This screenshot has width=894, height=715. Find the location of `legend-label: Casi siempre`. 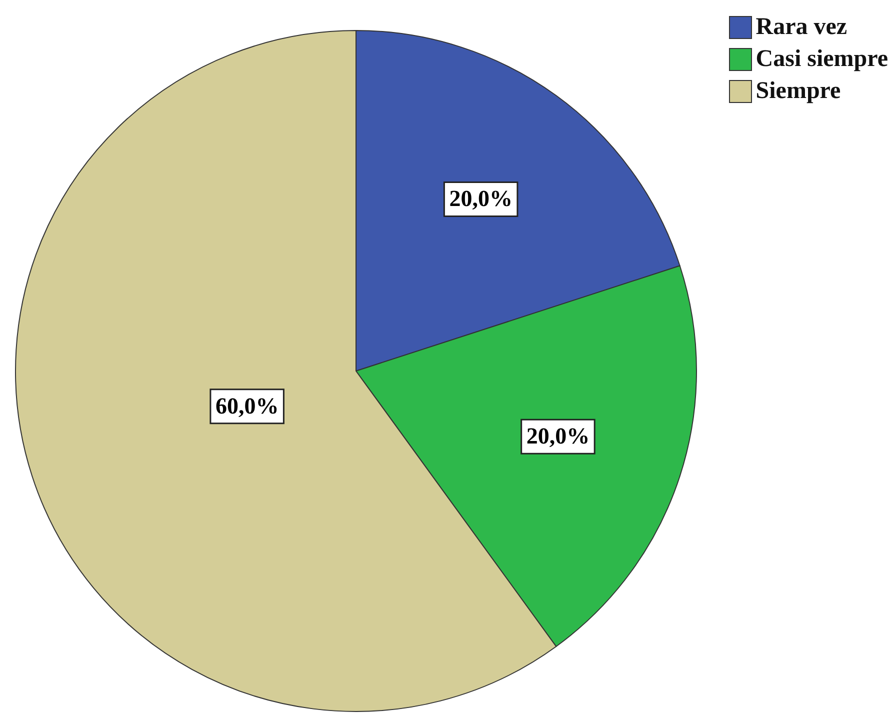

legend-label: Casi siempre is located at coordinates (822, 59).